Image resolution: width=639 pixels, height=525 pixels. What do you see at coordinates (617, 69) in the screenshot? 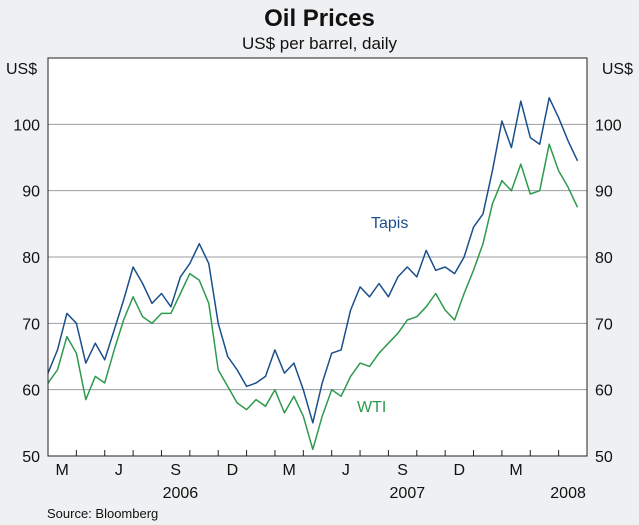
I see `right-axis-unit: US$` at bounding box center [617, 69].